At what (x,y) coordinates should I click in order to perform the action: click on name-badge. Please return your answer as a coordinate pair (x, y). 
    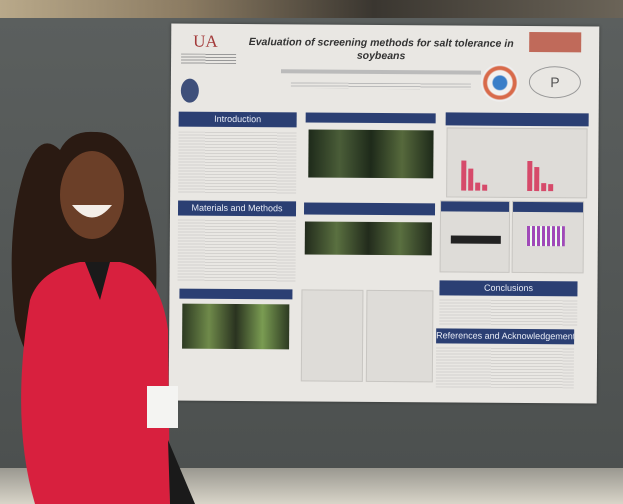
    Looking at the image, I should click on (162, 407).